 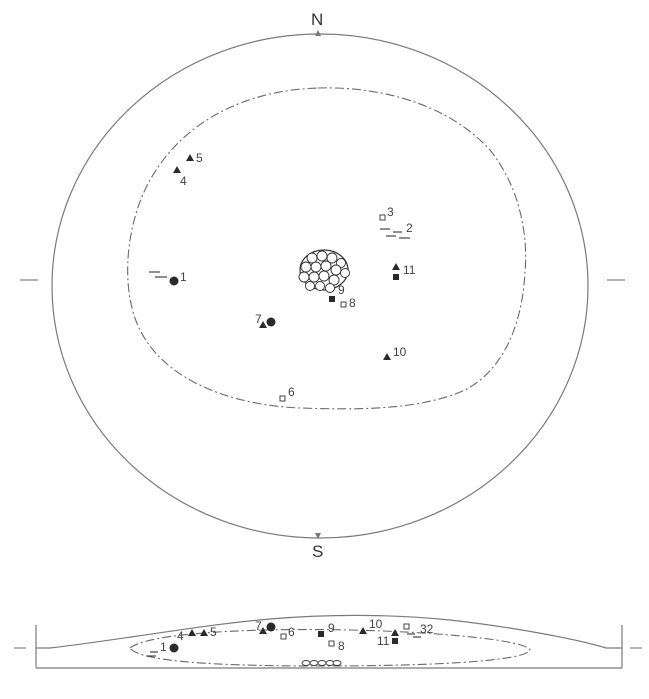 I want to click on find-3: 3, so click(x=386, y=213).